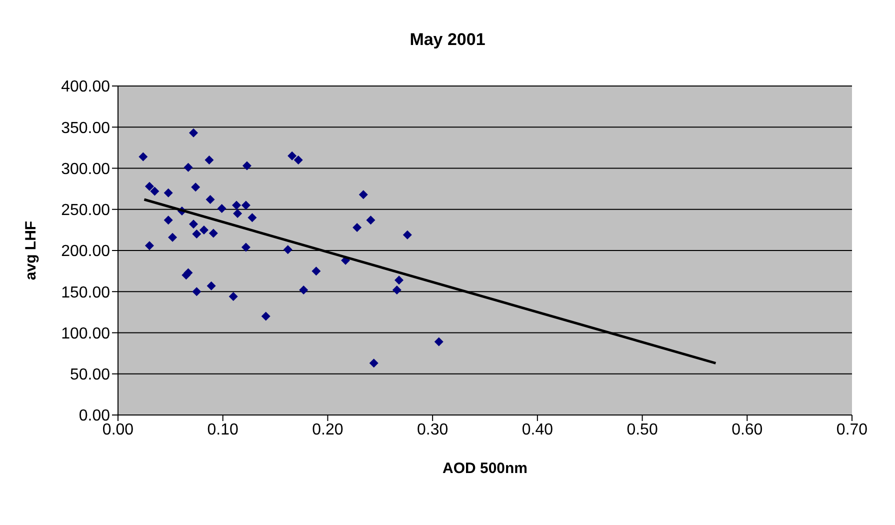  Describe the element at coordinates (85, 169) in the screenshot. I see `y-tick-label: 300.00` at that location.